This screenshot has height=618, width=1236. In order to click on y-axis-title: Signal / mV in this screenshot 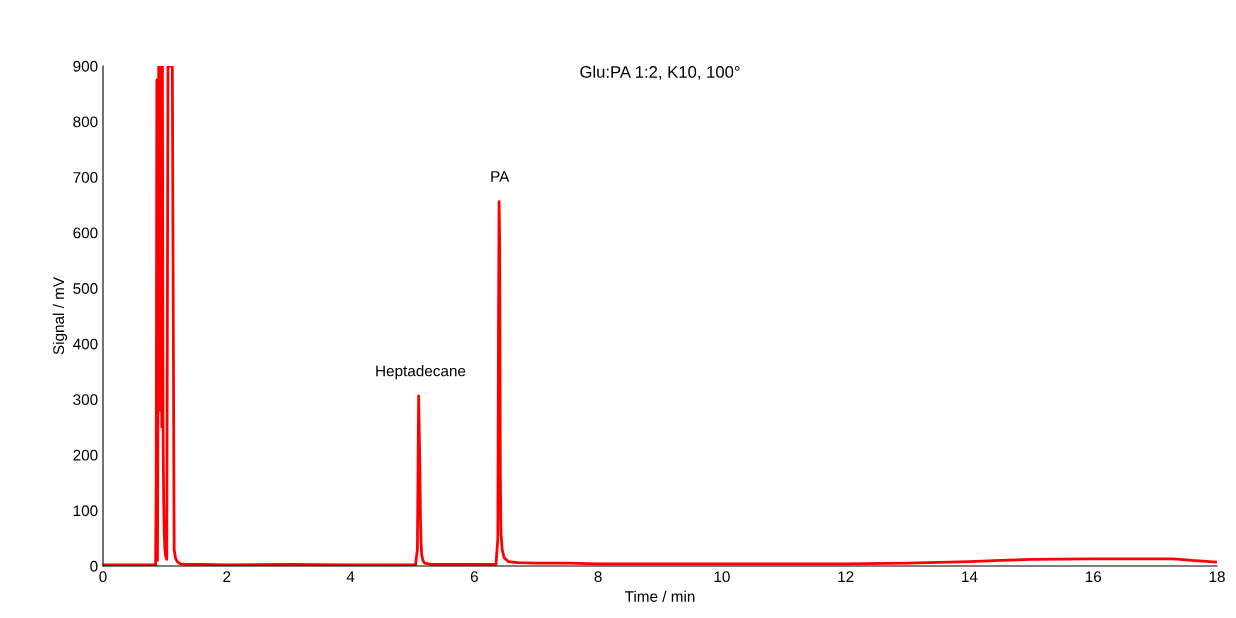, I will do `click(60, 316)`.